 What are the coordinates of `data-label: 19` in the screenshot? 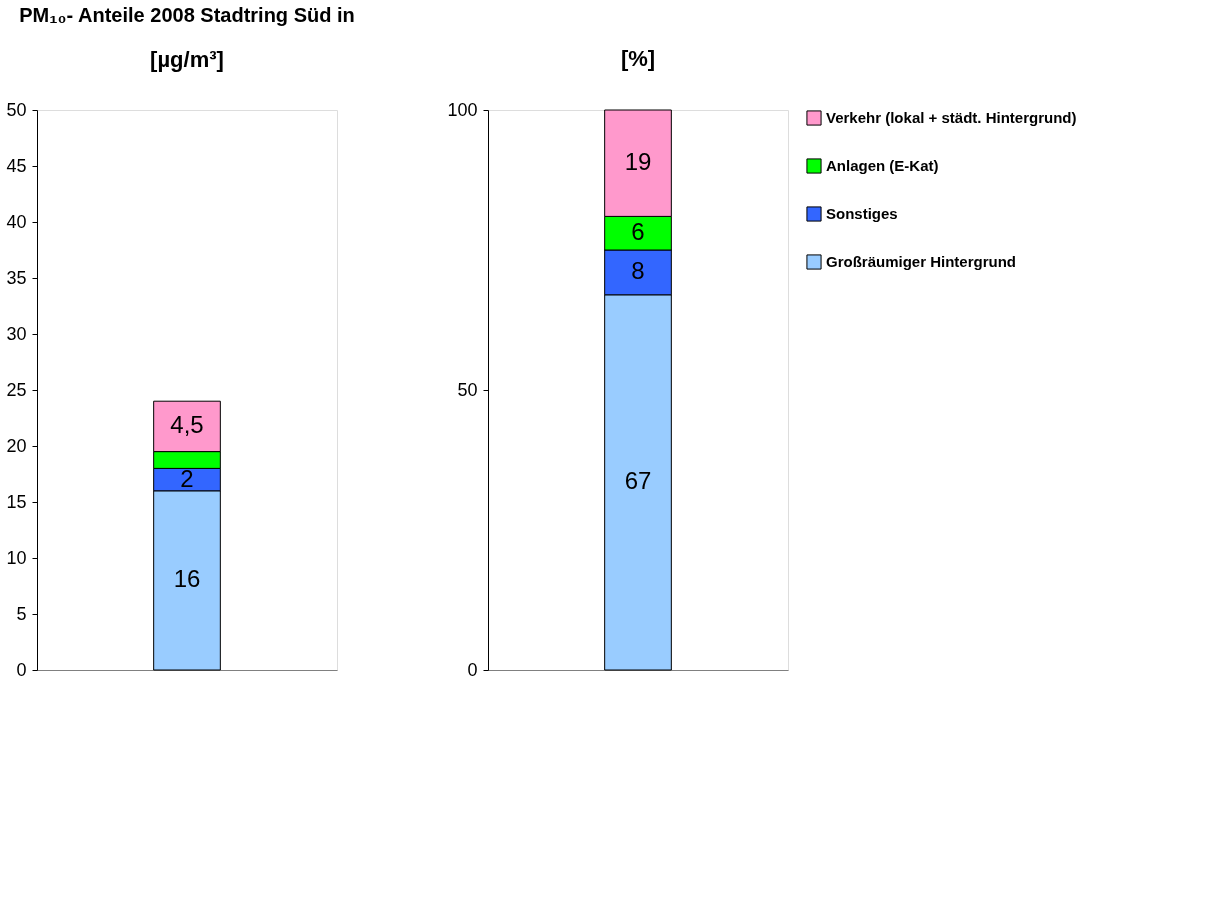 It's located at (638, 162).